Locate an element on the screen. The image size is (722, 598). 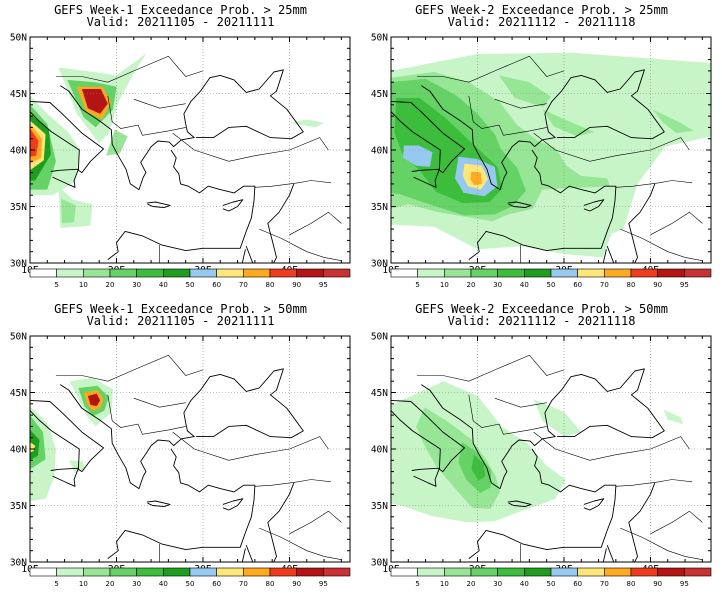
panel-valid-dates: Valid: 20211112 - 20211118 is located at coordinates (541, 22).